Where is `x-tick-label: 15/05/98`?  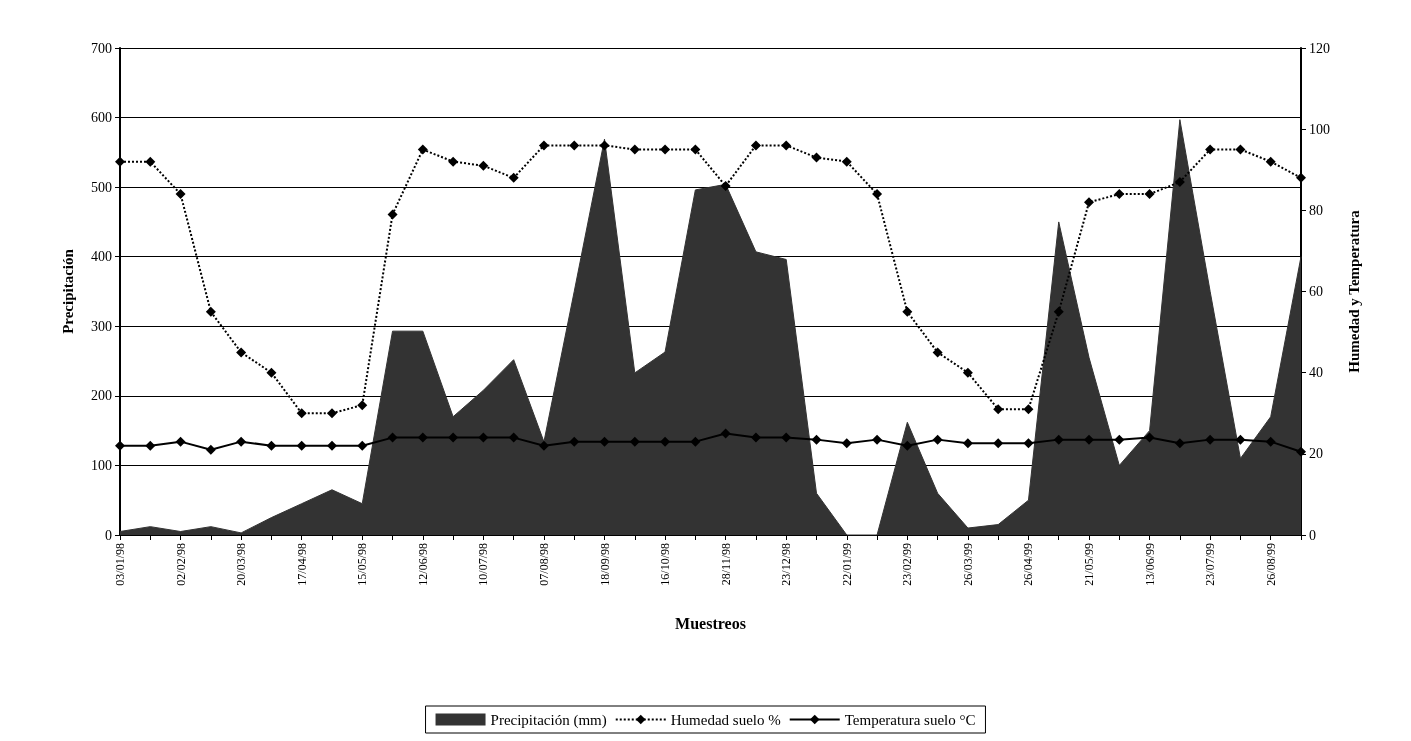 x-tick-label: 15/05/98 is located at coordinates (362, 564).